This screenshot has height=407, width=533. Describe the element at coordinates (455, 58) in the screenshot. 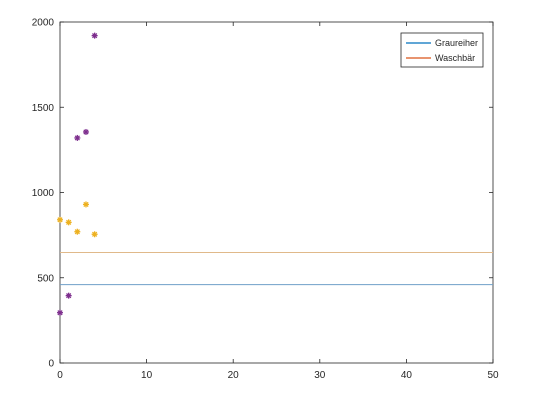

I see `legend-label: Waschbär` at that location.